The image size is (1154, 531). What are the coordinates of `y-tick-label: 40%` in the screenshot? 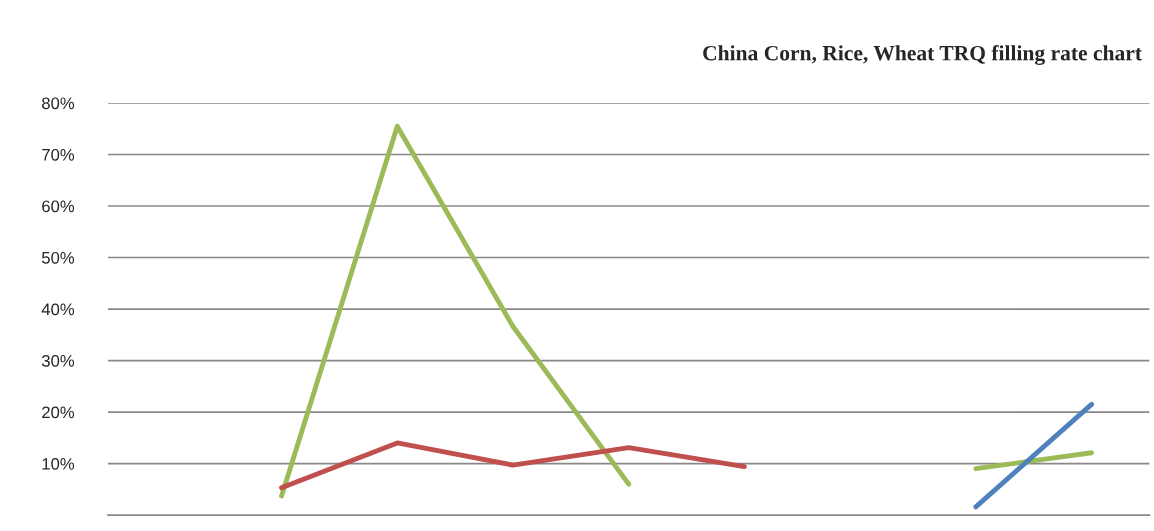 It's located at (58, 309).